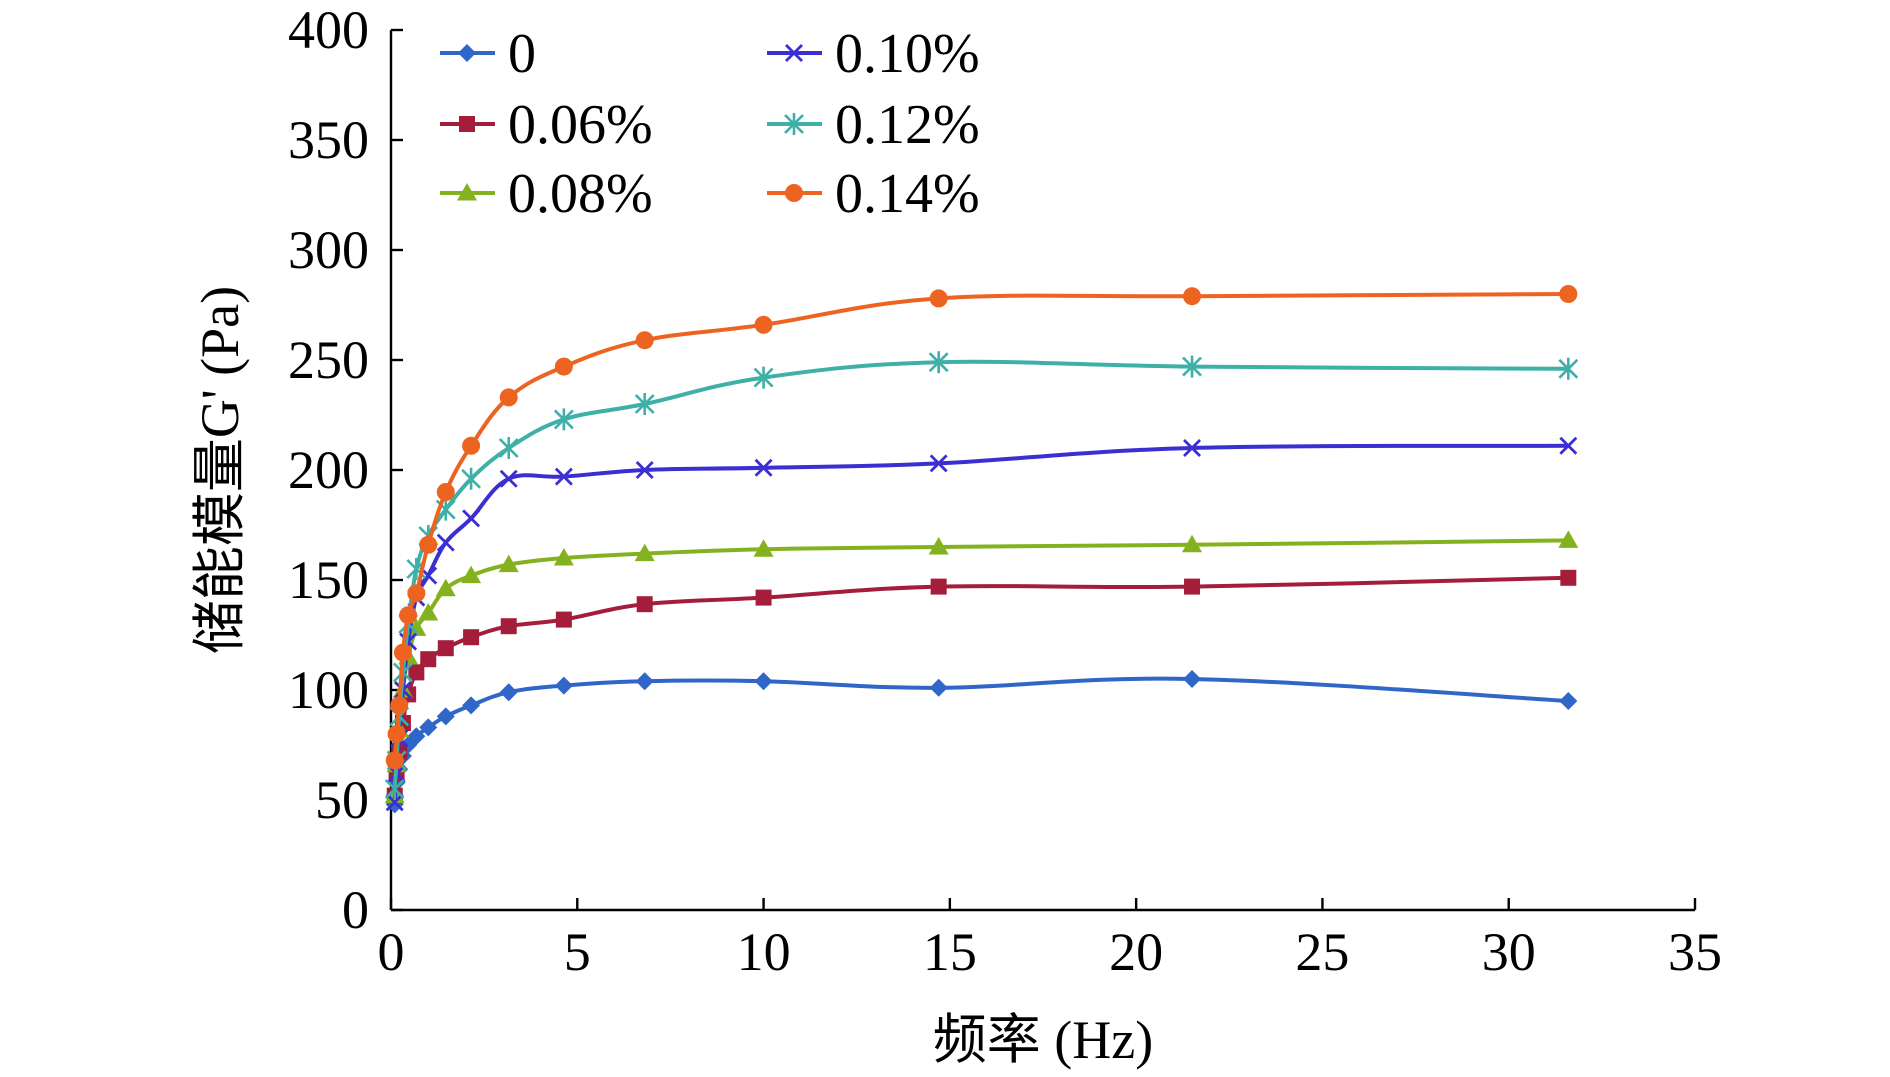 This screenshot has height=1077, width=1890. Describe the element at coordinates (488, 54) in the screenshot. I see `legend-item-0: 0` at that location.